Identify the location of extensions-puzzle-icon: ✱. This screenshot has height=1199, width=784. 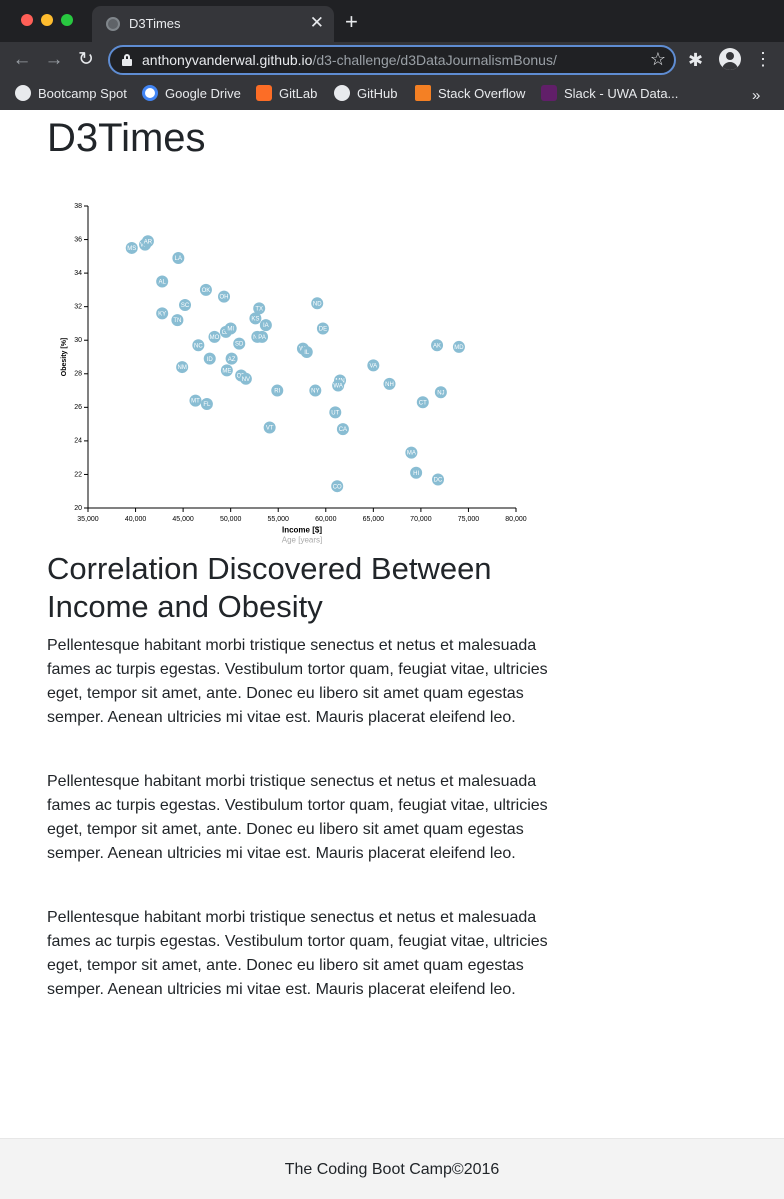
(696, 60).